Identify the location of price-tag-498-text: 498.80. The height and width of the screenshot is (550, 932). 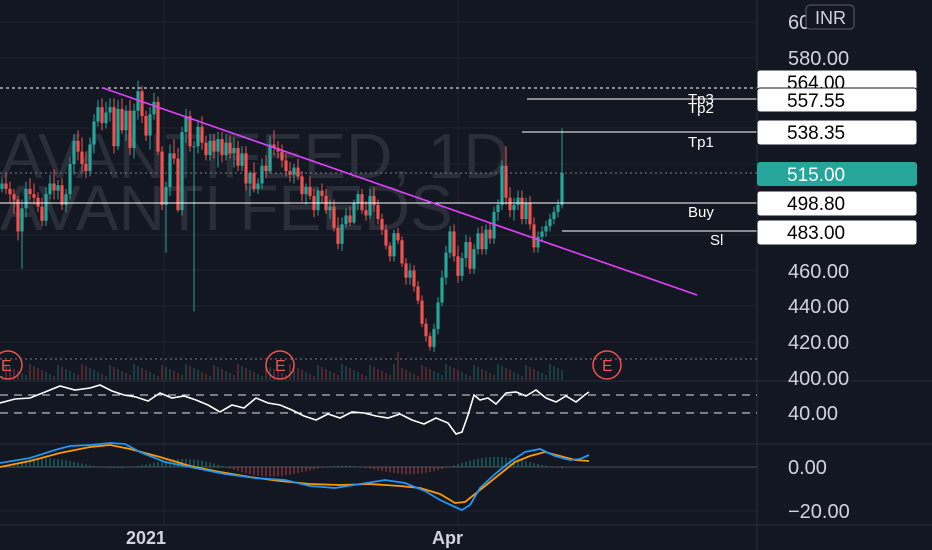
(816, 204).